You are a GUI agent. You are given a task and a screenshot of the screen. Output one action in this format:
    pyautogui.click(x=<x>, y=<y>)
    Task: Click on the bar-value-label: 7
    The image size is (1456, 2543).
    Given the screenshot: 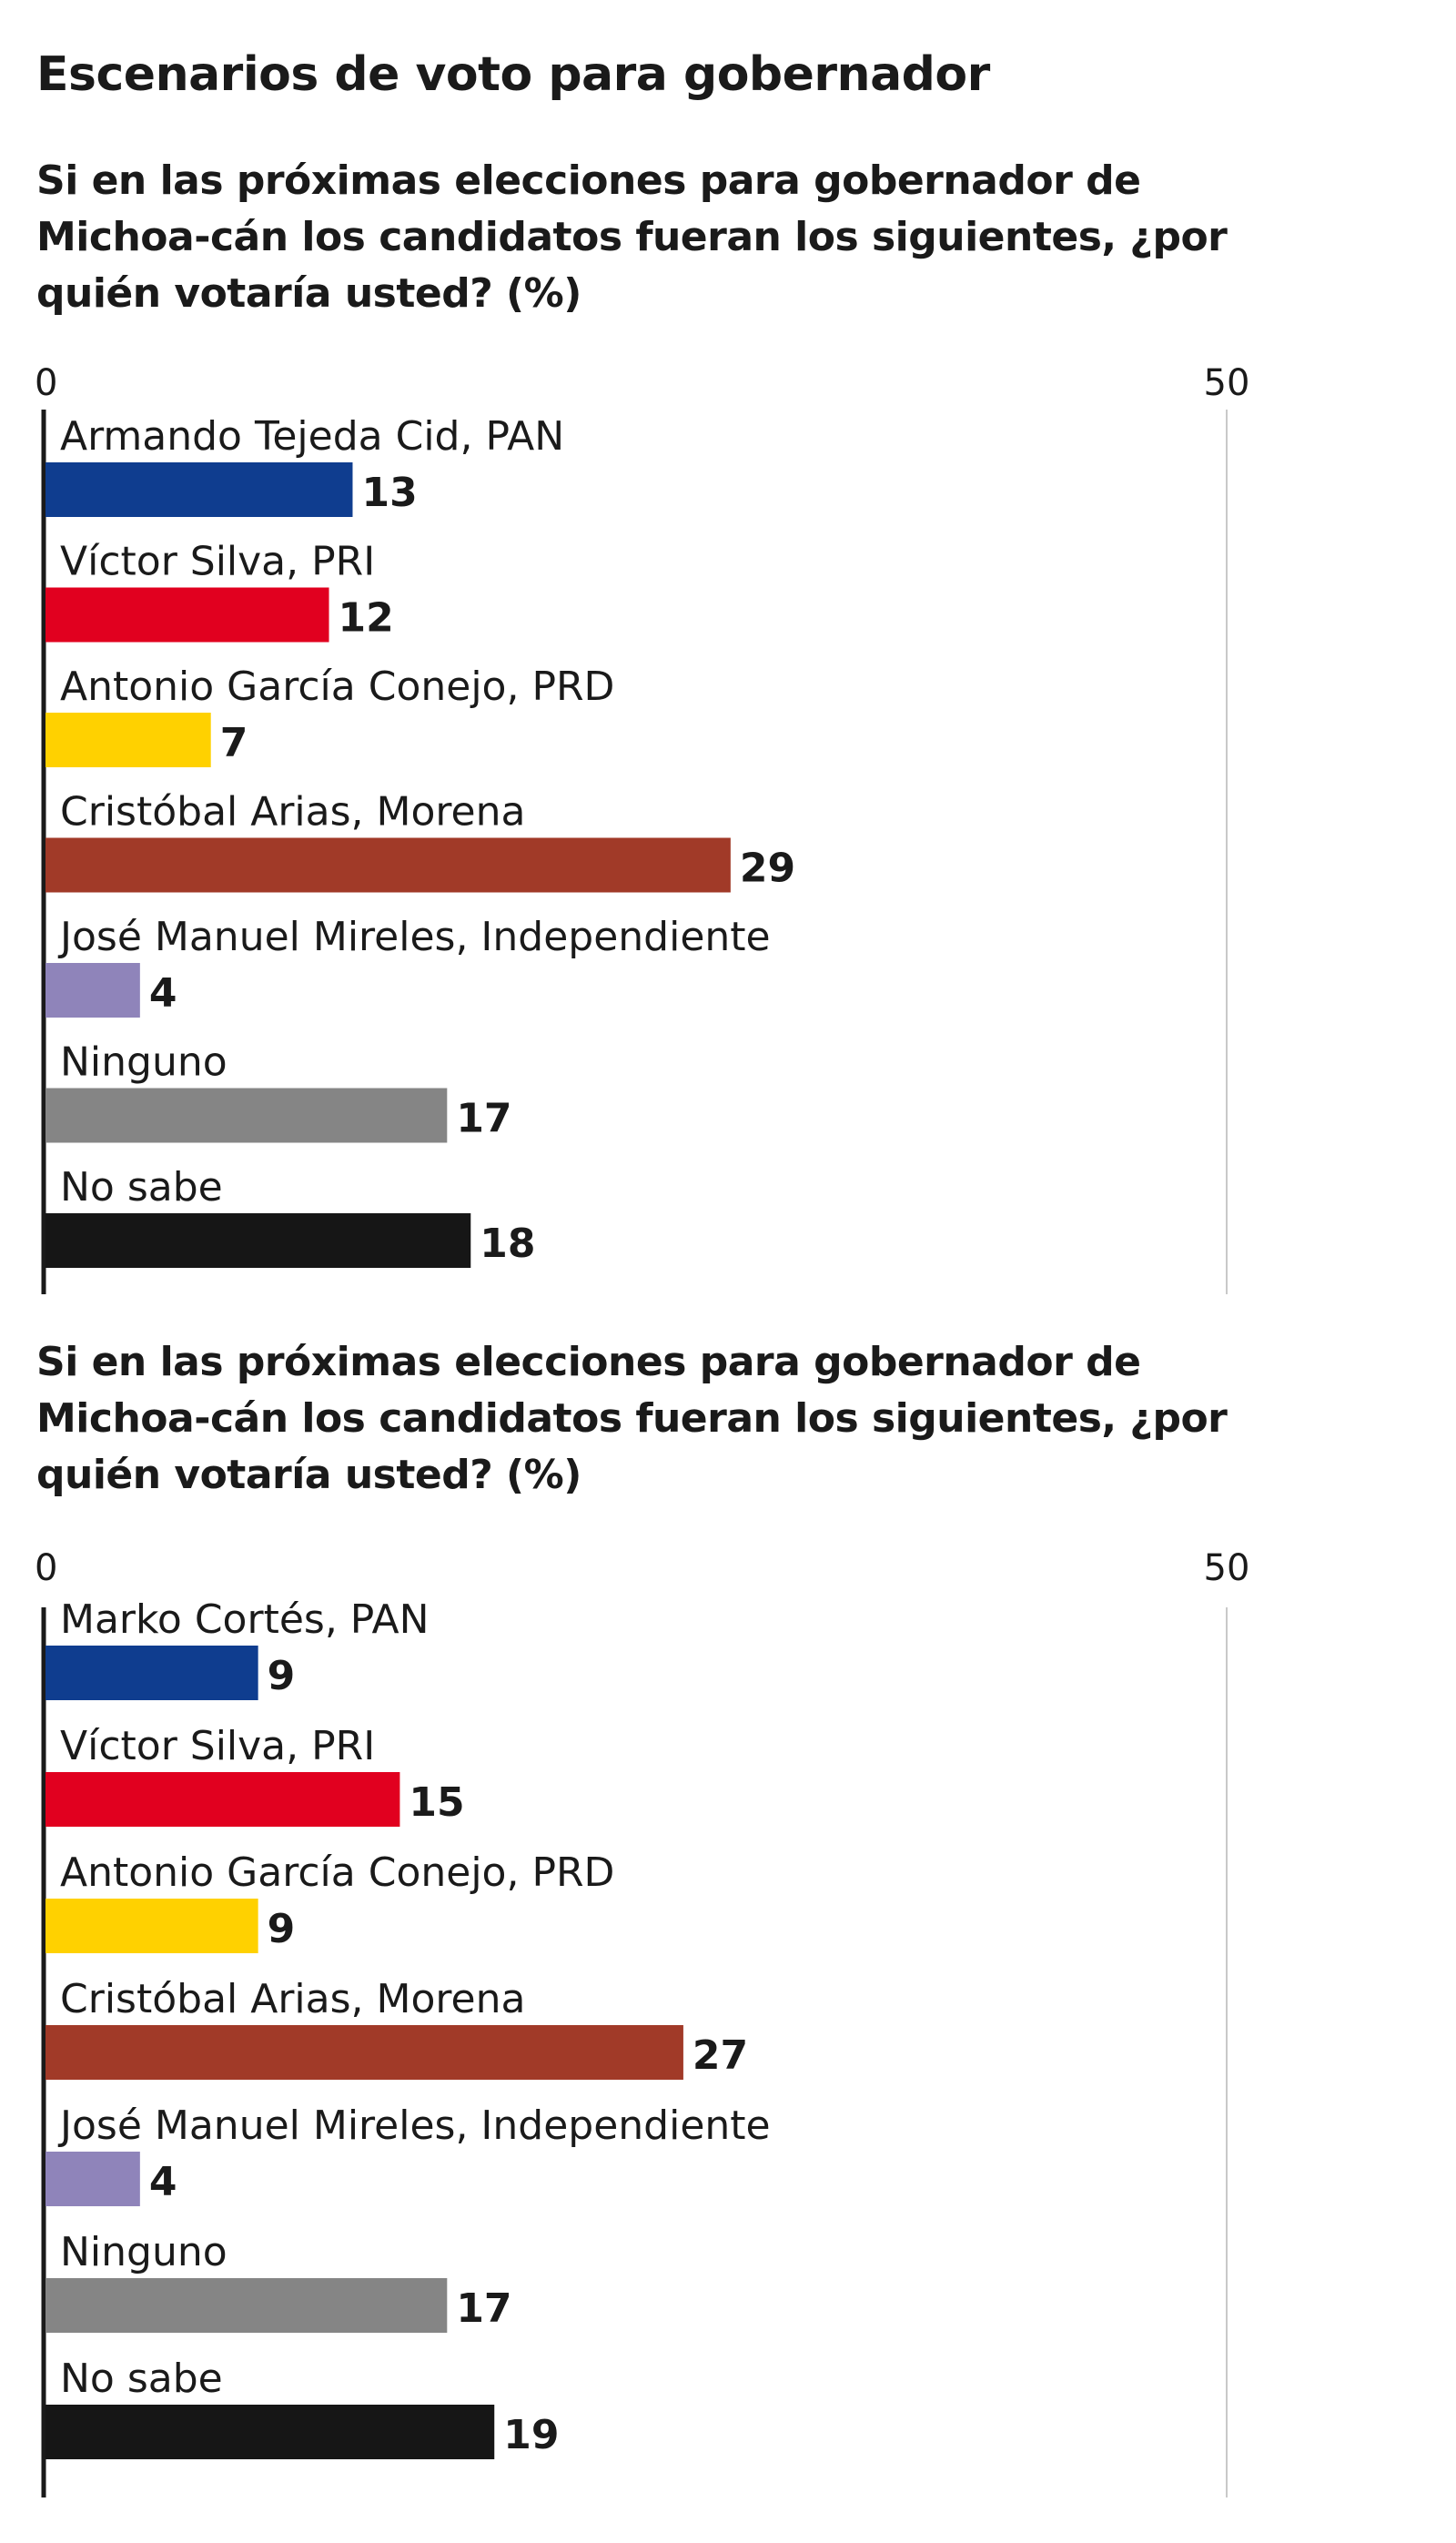 What is the action you would take?
    pyautogui.click(x=234, y=743)
    